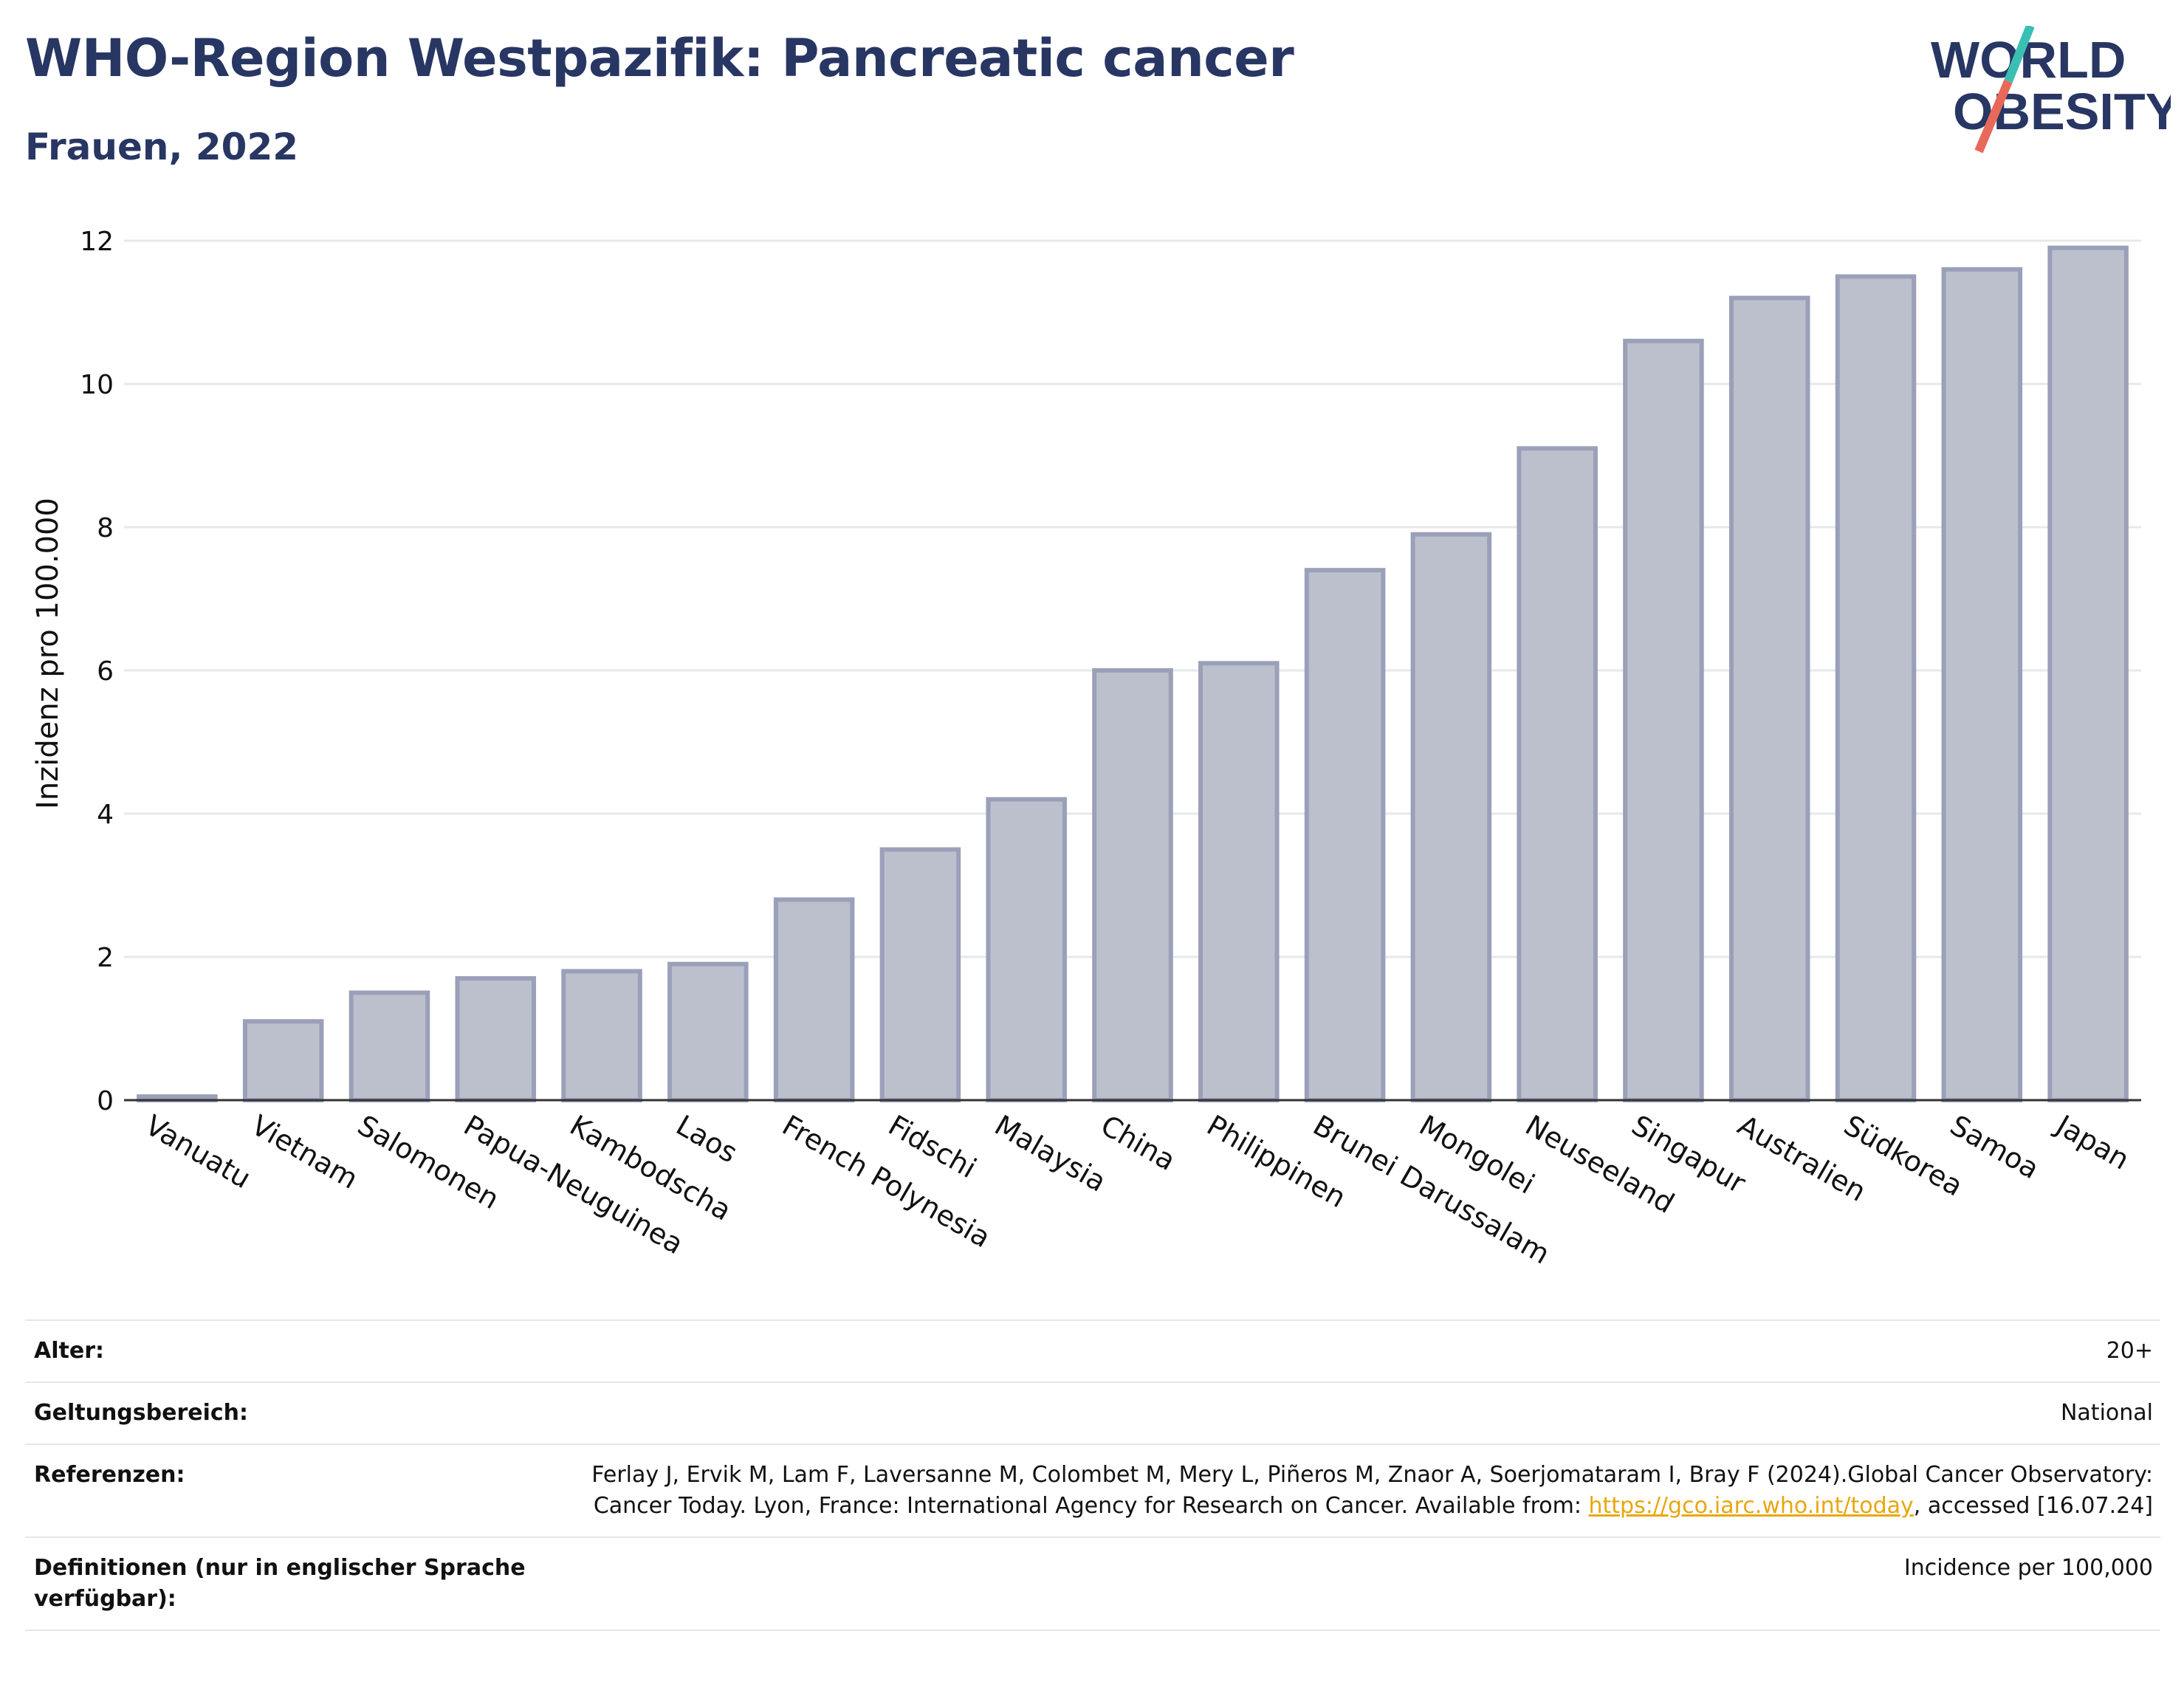 The width and height of the screenshot is (2184, 1696). I want to click on y-tick-label: 6, so click(105, 672).